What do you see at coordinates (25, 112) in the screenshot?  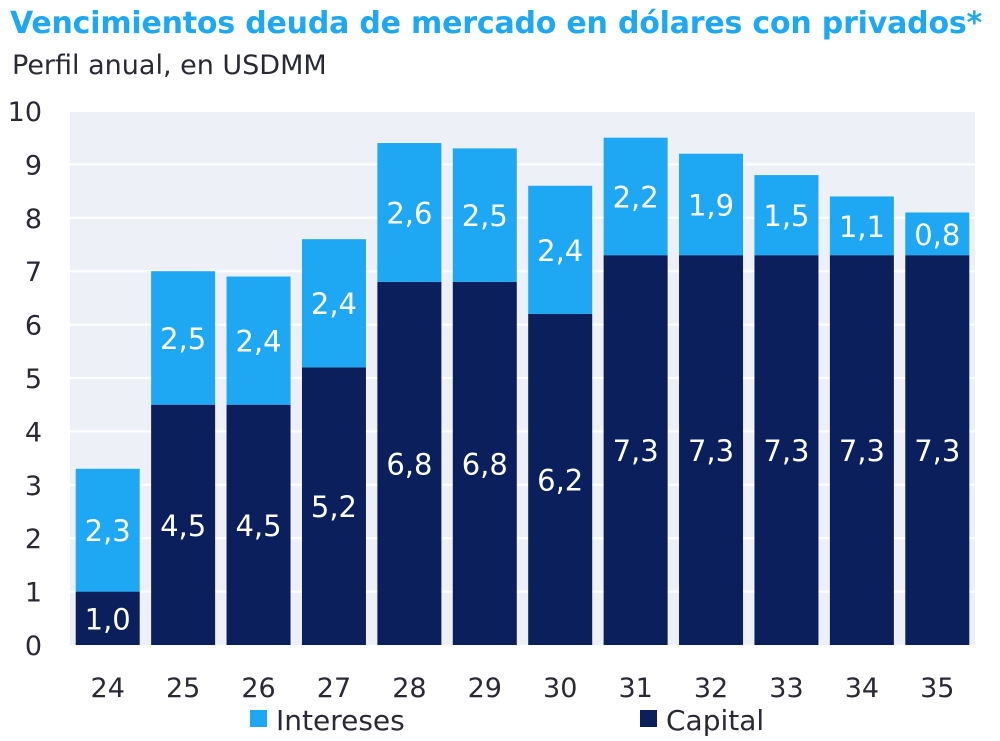 I see `y-tick-label: 10` at bounding box center [25, 112].